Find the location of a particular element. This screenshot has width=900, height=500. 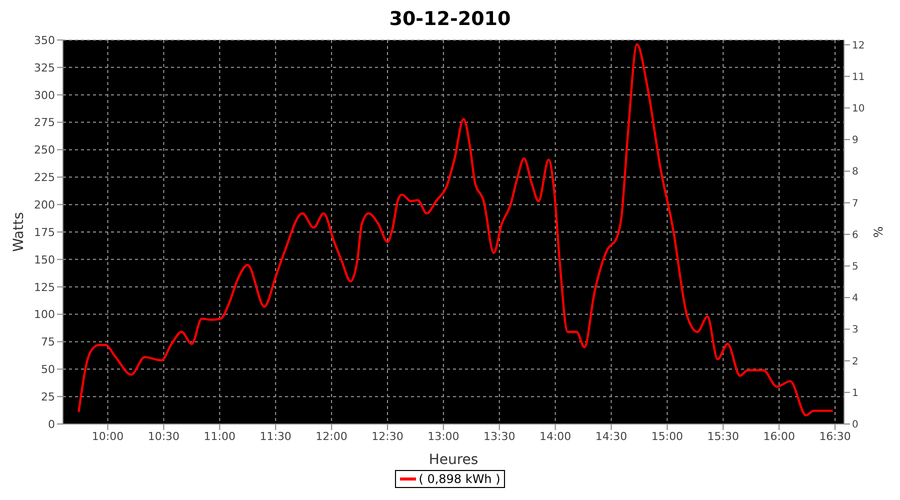

x-tick-label: 15:00 is located at coordinates (667, 436).